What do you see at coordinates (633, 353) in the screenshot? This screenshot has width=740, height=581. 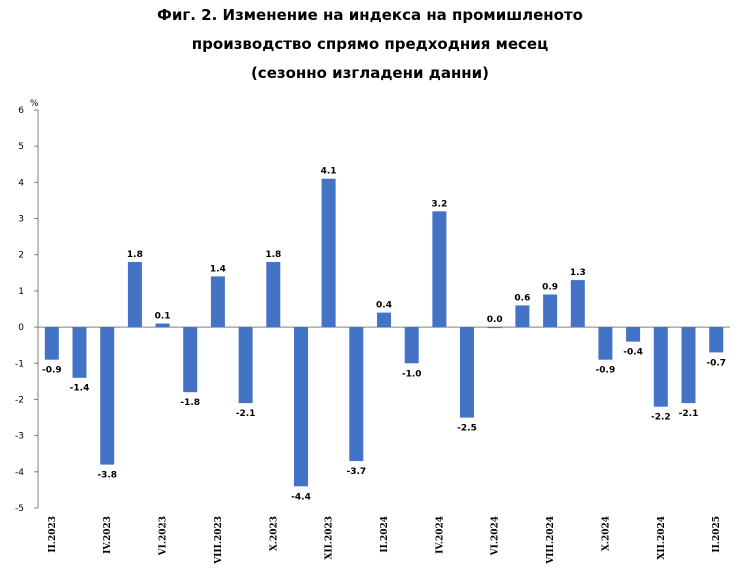 I see `data-label: -0.4` at bounding box center [633, 353].